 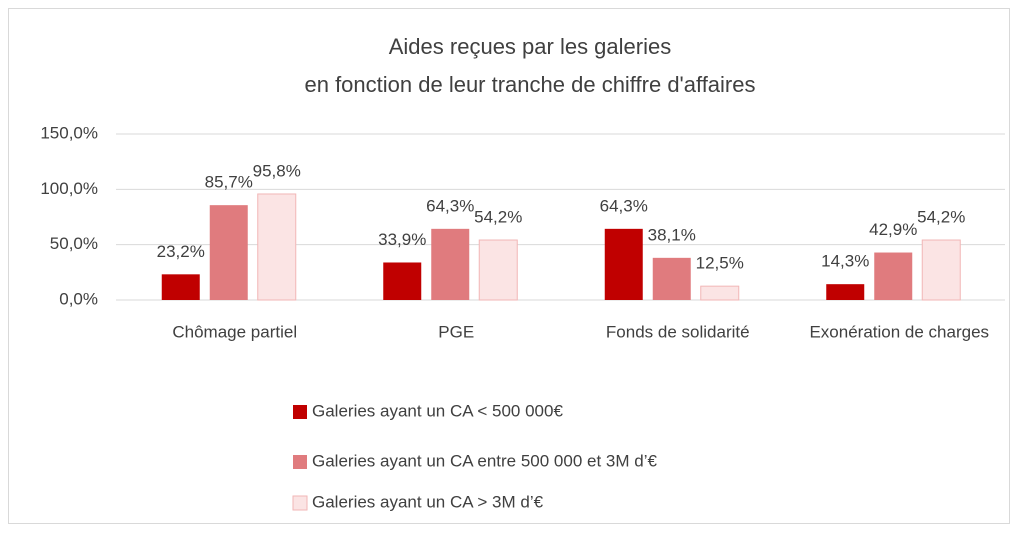 What do you see at coordinates (720, 263) in the screenshot?
I see `data-label: 12,5%` at bounding box center [720, 263].